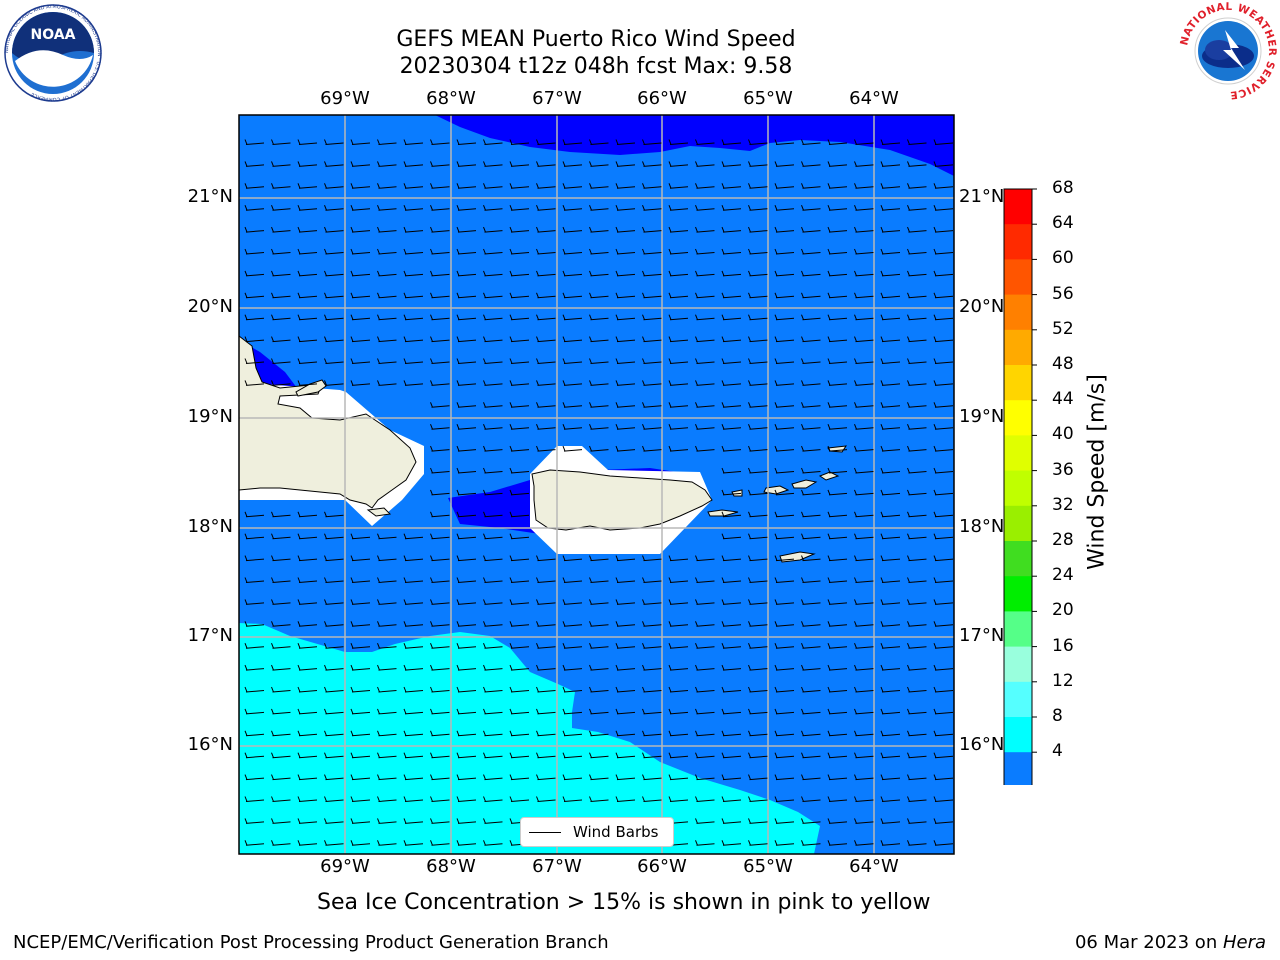 This screenshot has width=1280, height=960. What do you see at coordinates (982, 416) in the screenshot?
I see `lat-label-right-19n: 19°N` at bounding box center [982, 416].